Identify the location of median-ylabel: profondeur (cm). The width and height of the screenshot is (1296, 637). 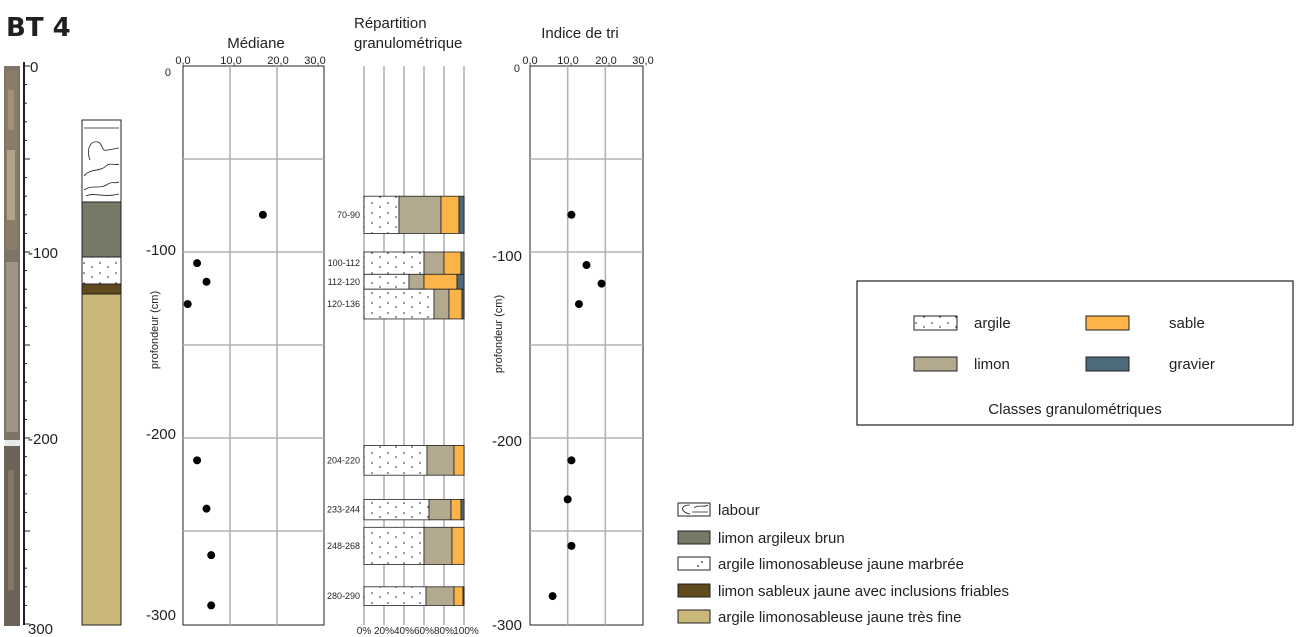
(155, 330).